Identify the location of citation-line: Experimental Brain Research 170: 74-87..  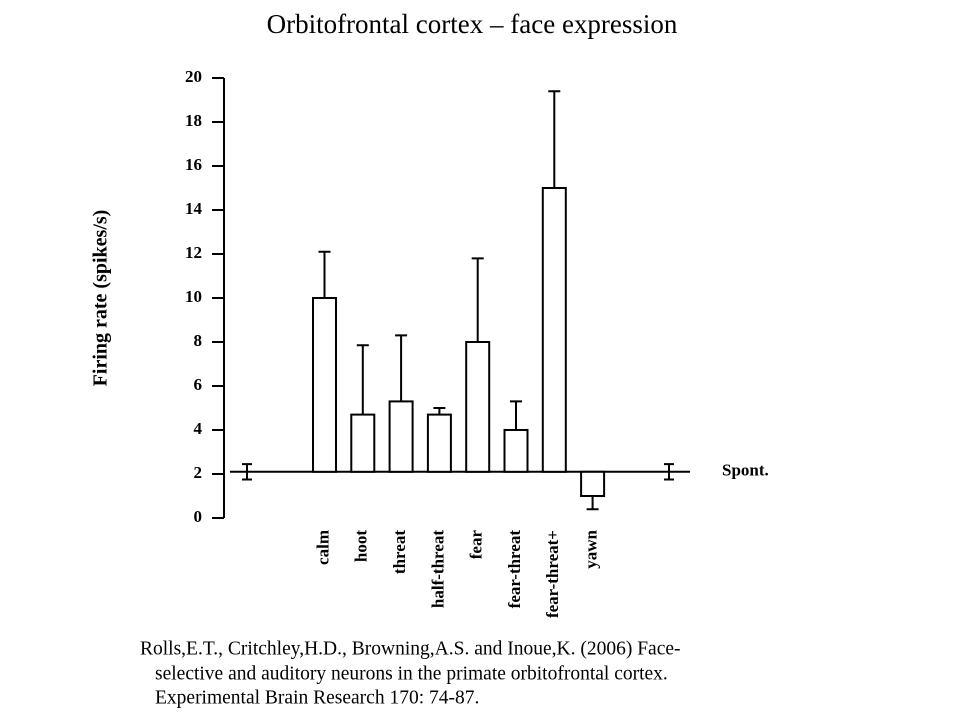
(317, 697).